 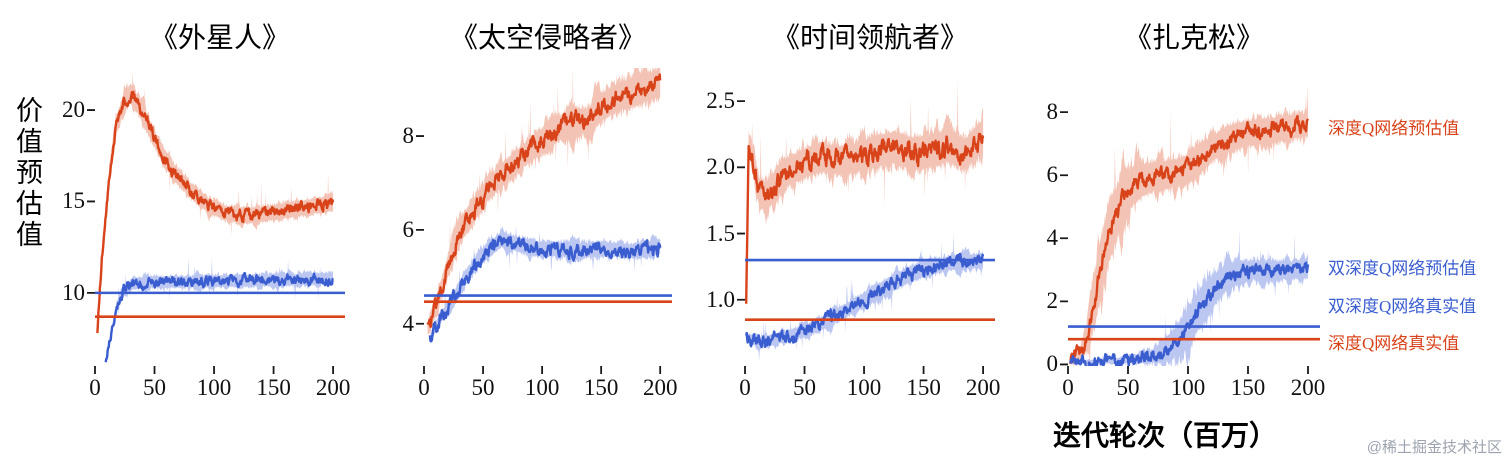 I want to click on y-tick-label: 10, so click(x=73, y=292).